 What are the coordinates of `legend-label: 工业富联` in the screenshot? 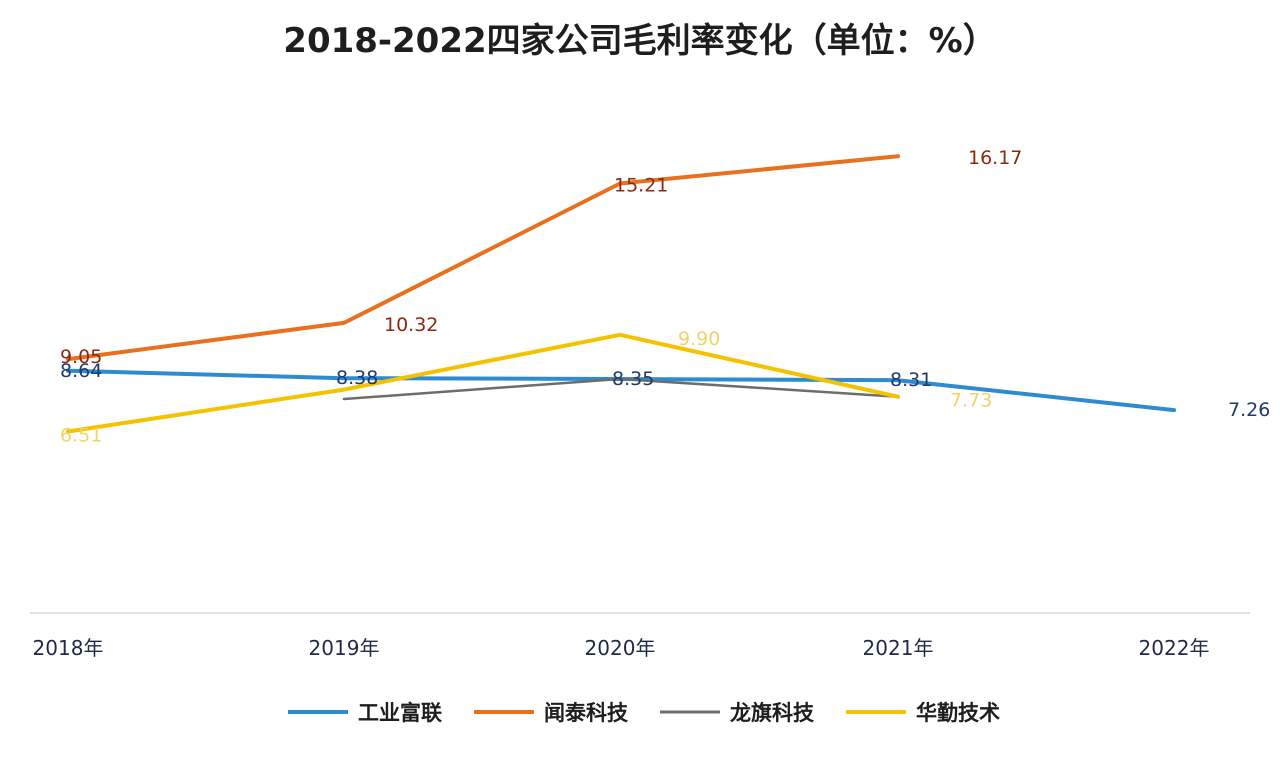 It's located at (400, 713).